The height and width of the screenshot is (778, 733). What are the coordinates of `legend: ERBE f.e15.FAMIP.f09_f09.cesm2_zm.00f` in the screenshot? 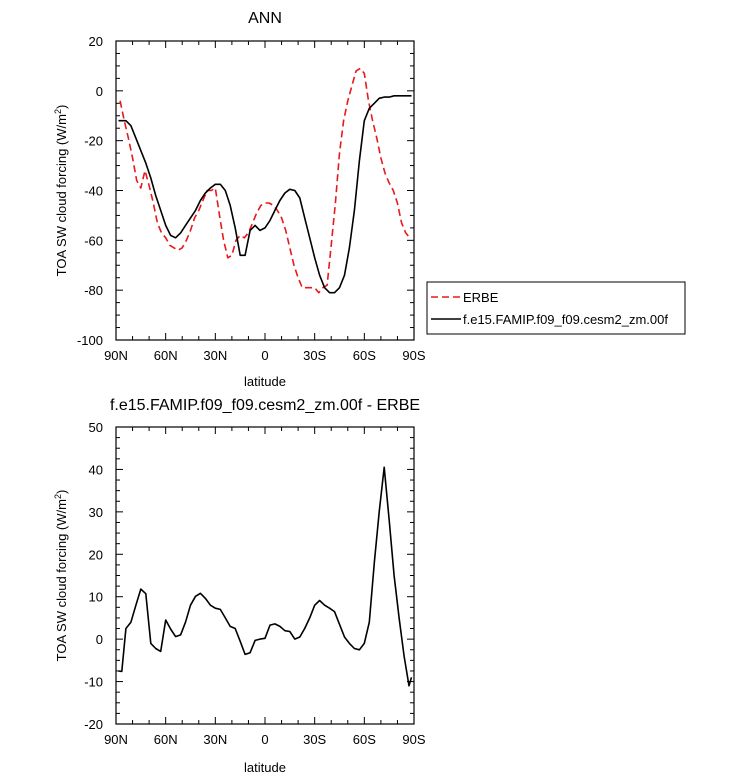 It's located at (556, 308).